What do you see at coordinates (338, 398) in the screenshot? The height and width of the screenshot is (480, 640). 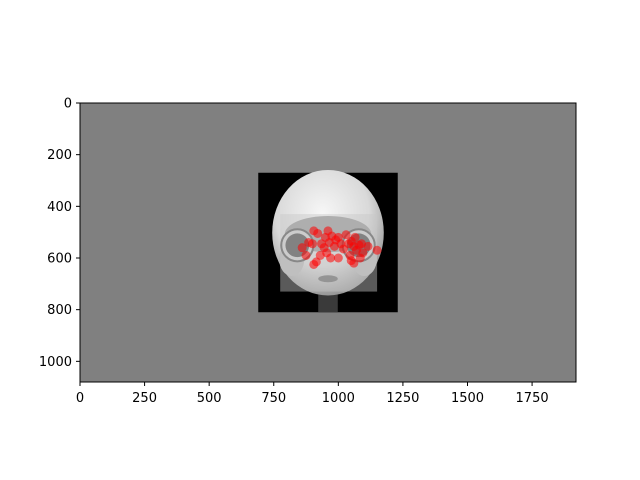 I see `x-tick-label: 1000` at bounding box center [338, 398].